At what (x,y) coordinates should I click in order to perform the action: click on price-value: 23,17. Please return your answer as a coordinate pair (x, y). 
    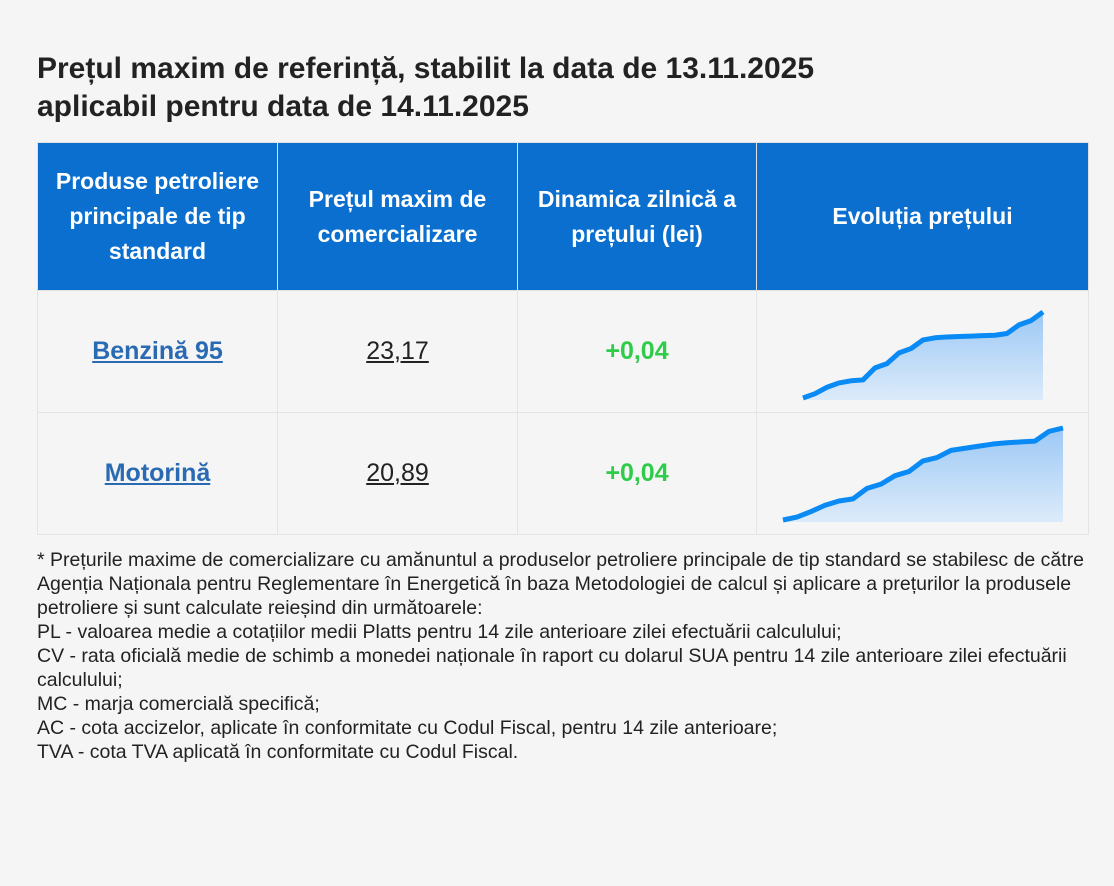
    Looking at the image, I should click on (397, 351).